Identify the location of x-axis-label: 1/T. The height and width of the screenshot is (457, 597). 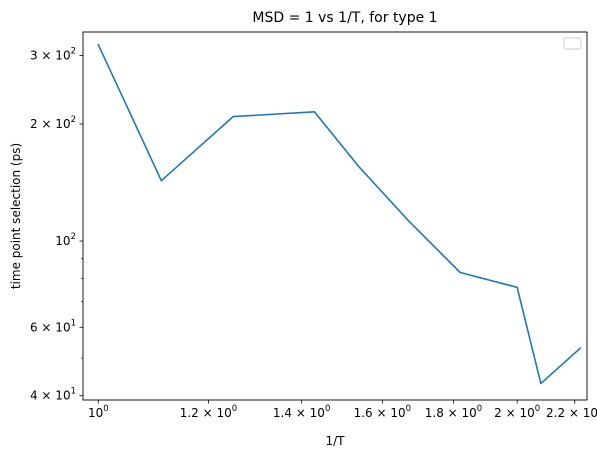
(335, 441).